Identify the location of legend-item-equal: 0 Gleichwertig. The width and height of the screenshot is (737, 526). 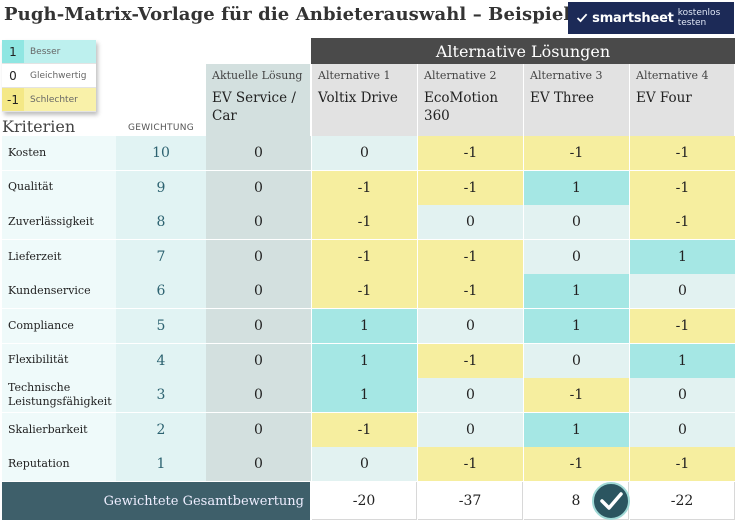
(49, 76).